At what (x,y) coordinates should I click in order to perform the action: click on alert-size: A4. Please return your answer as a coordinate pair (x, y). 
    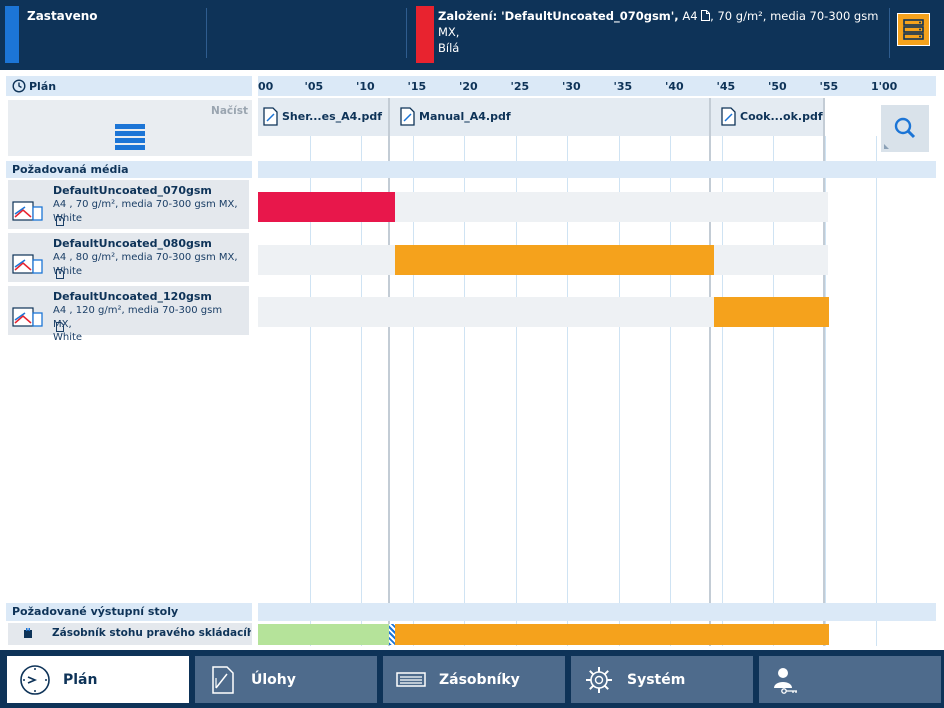
    Looking at the image, I should click on (690, 16).